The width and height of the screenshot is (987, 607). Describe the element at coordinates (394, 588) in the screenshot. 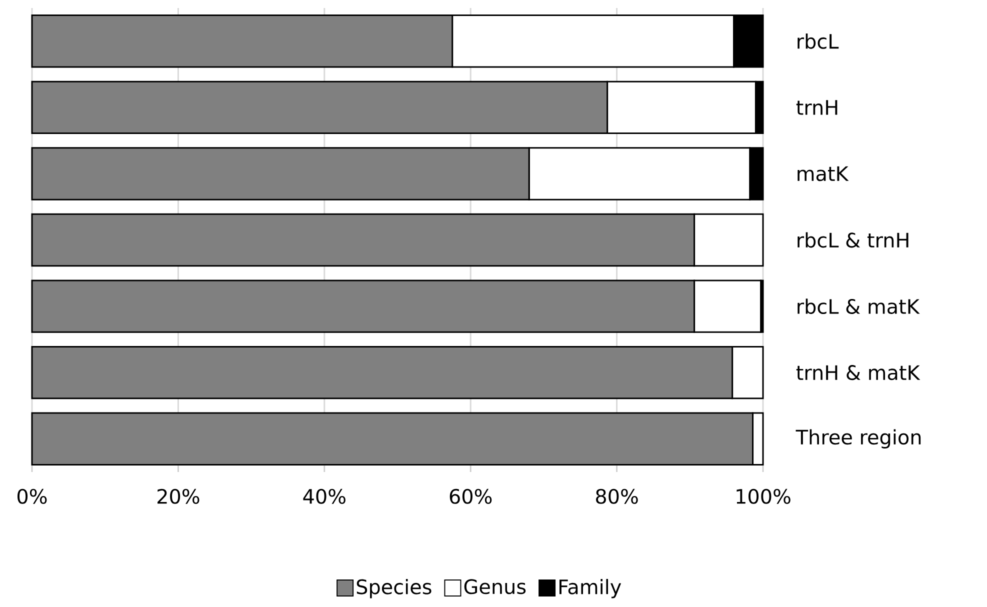

I see `legend-label: Species` at that location.